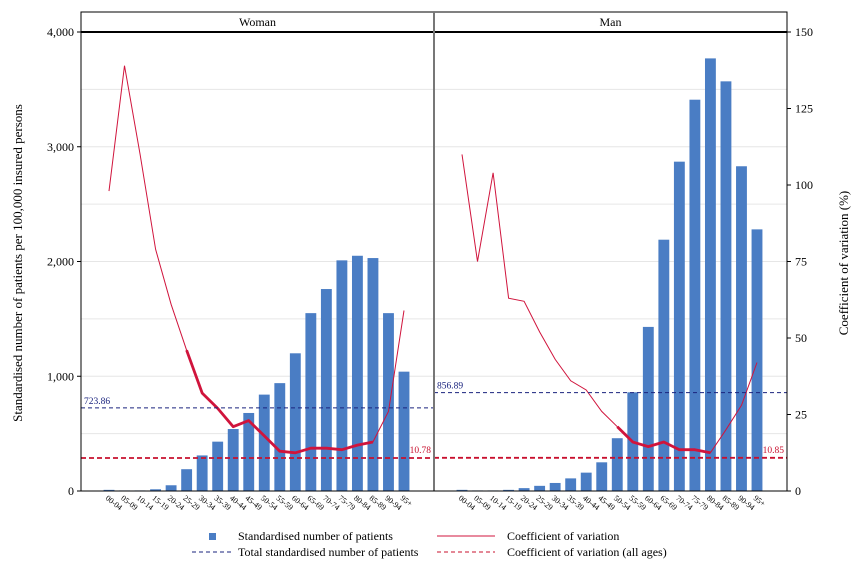 The image size is (864, 576). What do you see at coordinates (801, 415) in the screenshot?
I see `y2-tick-label: 25` at bounding box center [801, 415].